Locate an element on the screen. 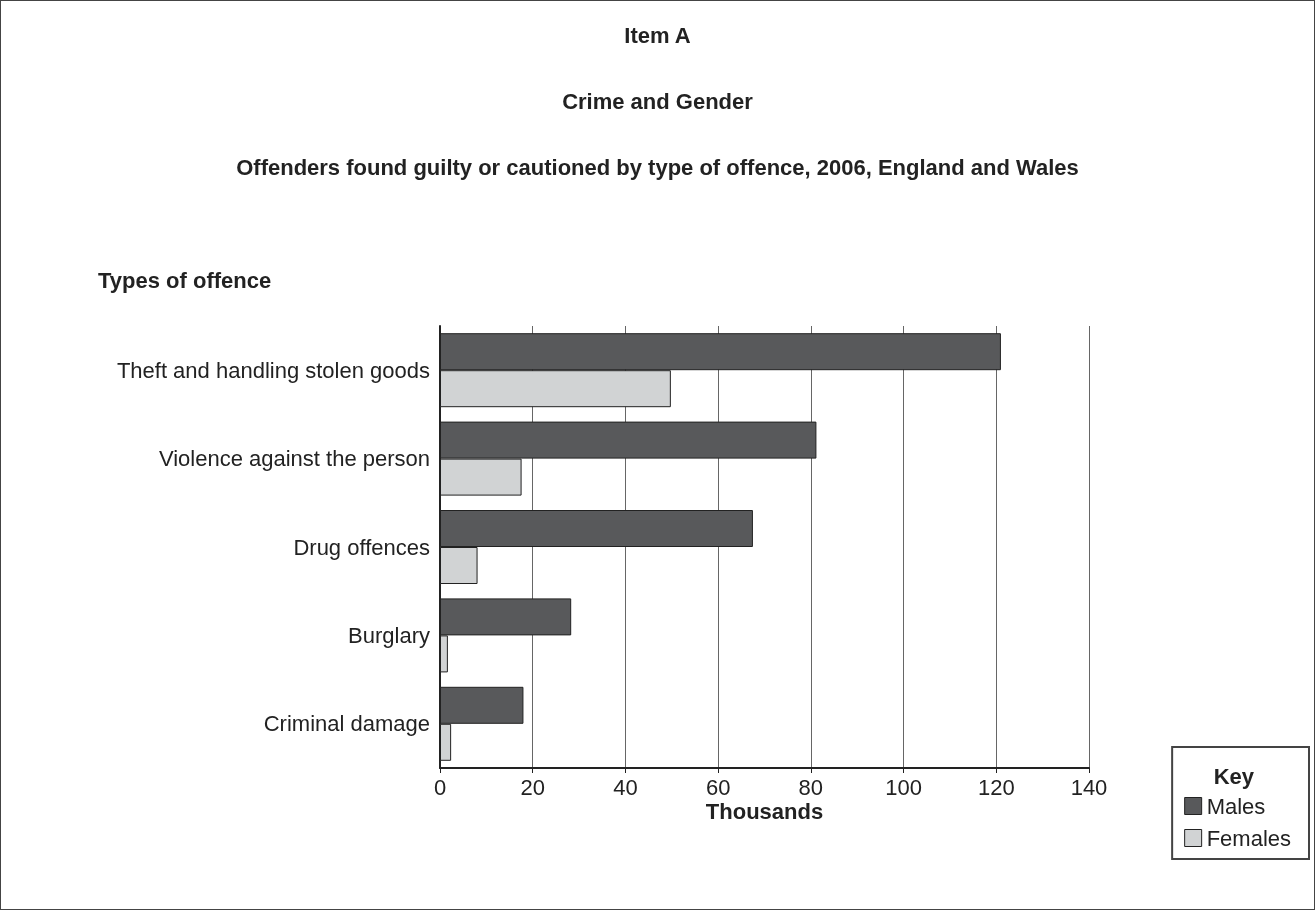 The width and height of the screenshot is (1315, 910). x-tick-label: 60 is located at coordinates (718, 787).